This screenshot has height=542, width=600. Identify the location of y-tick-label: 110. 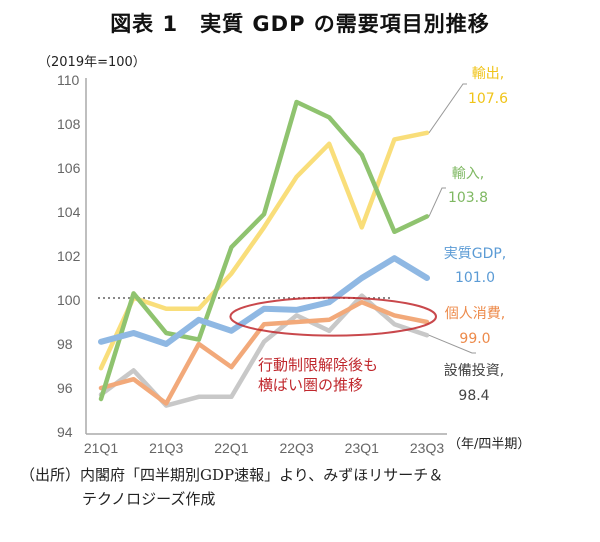
(68, 80).